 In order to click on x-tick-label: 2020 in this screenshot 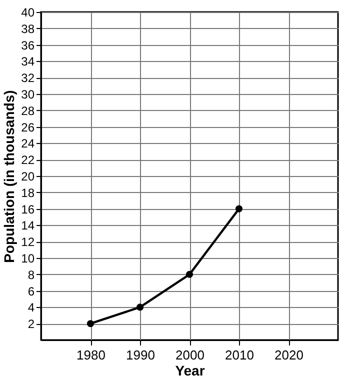, I will do `click(289, 355)`.